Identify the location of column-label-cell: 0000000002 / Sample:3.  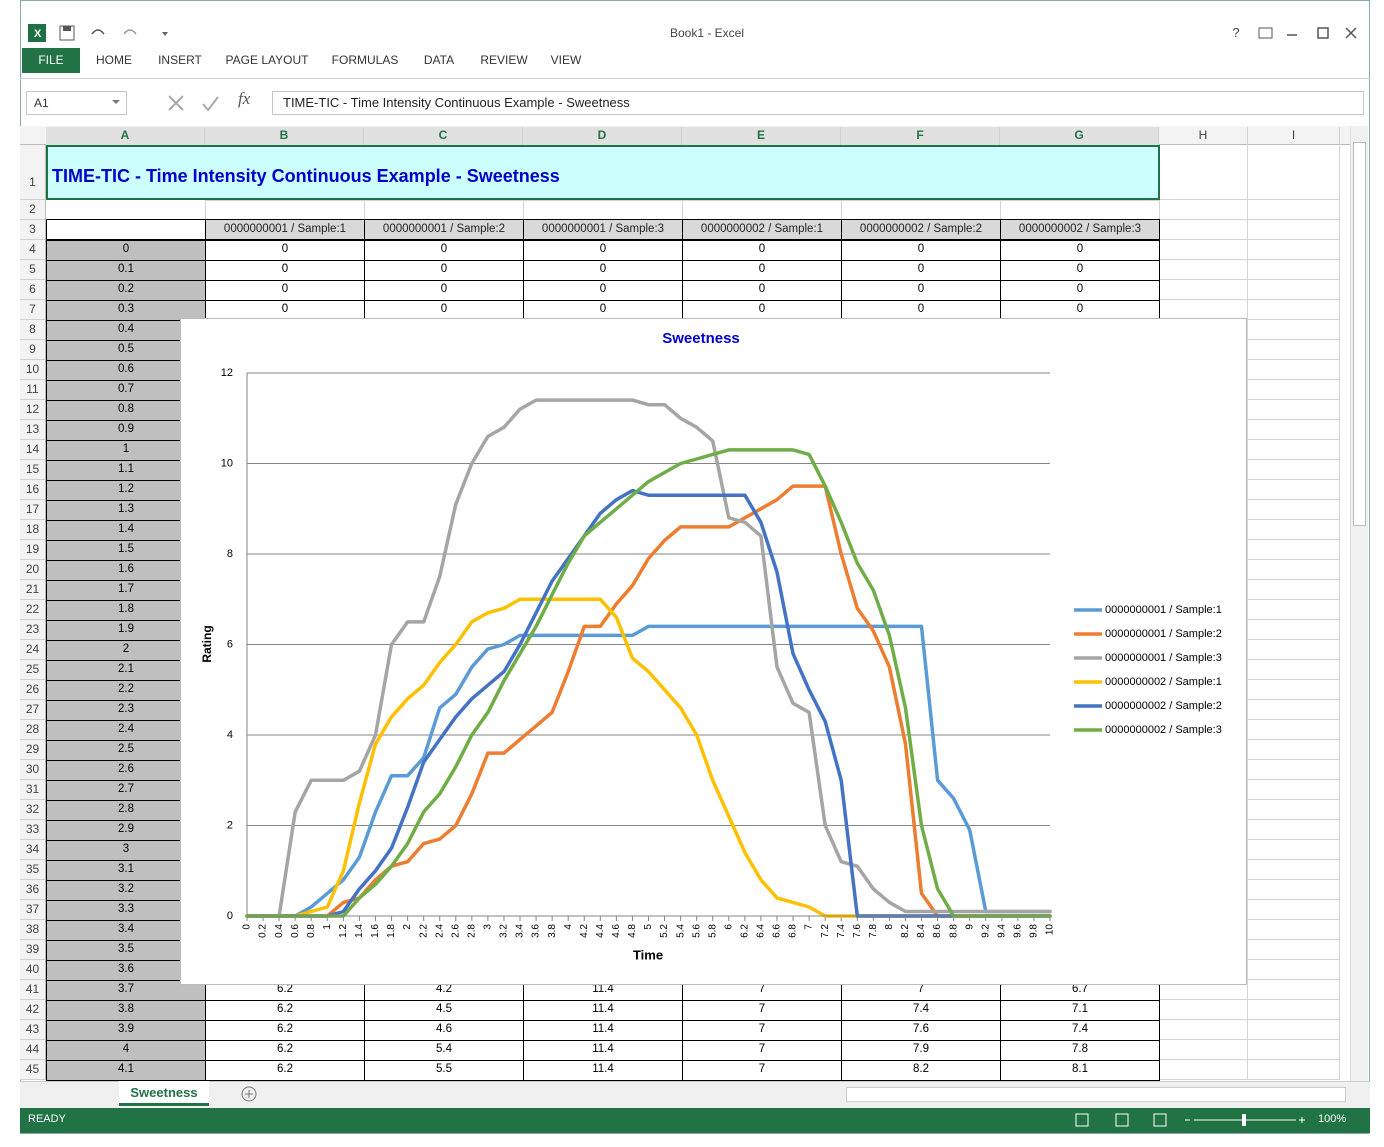
(1080, 229).